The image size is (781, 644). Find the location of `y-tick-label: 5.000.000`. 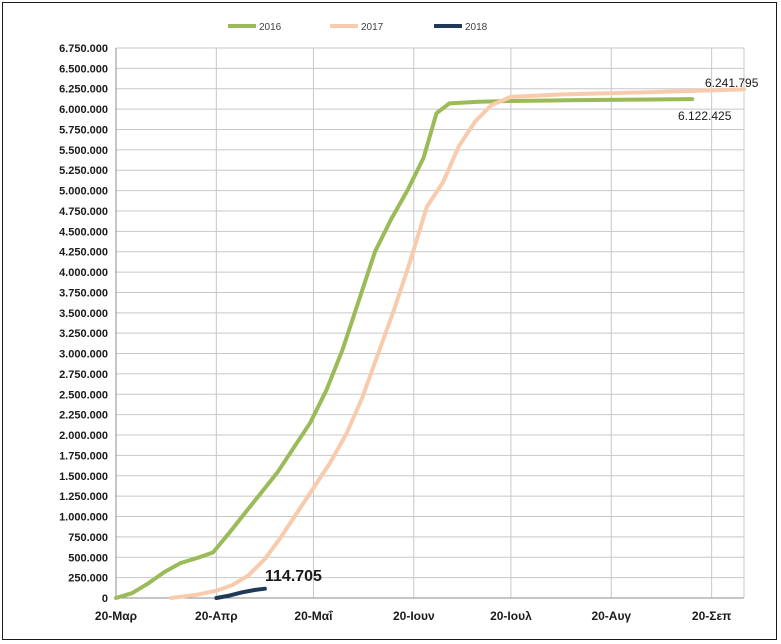

y-tick-label: 5.000.000 is located at coordinates (83, 192).